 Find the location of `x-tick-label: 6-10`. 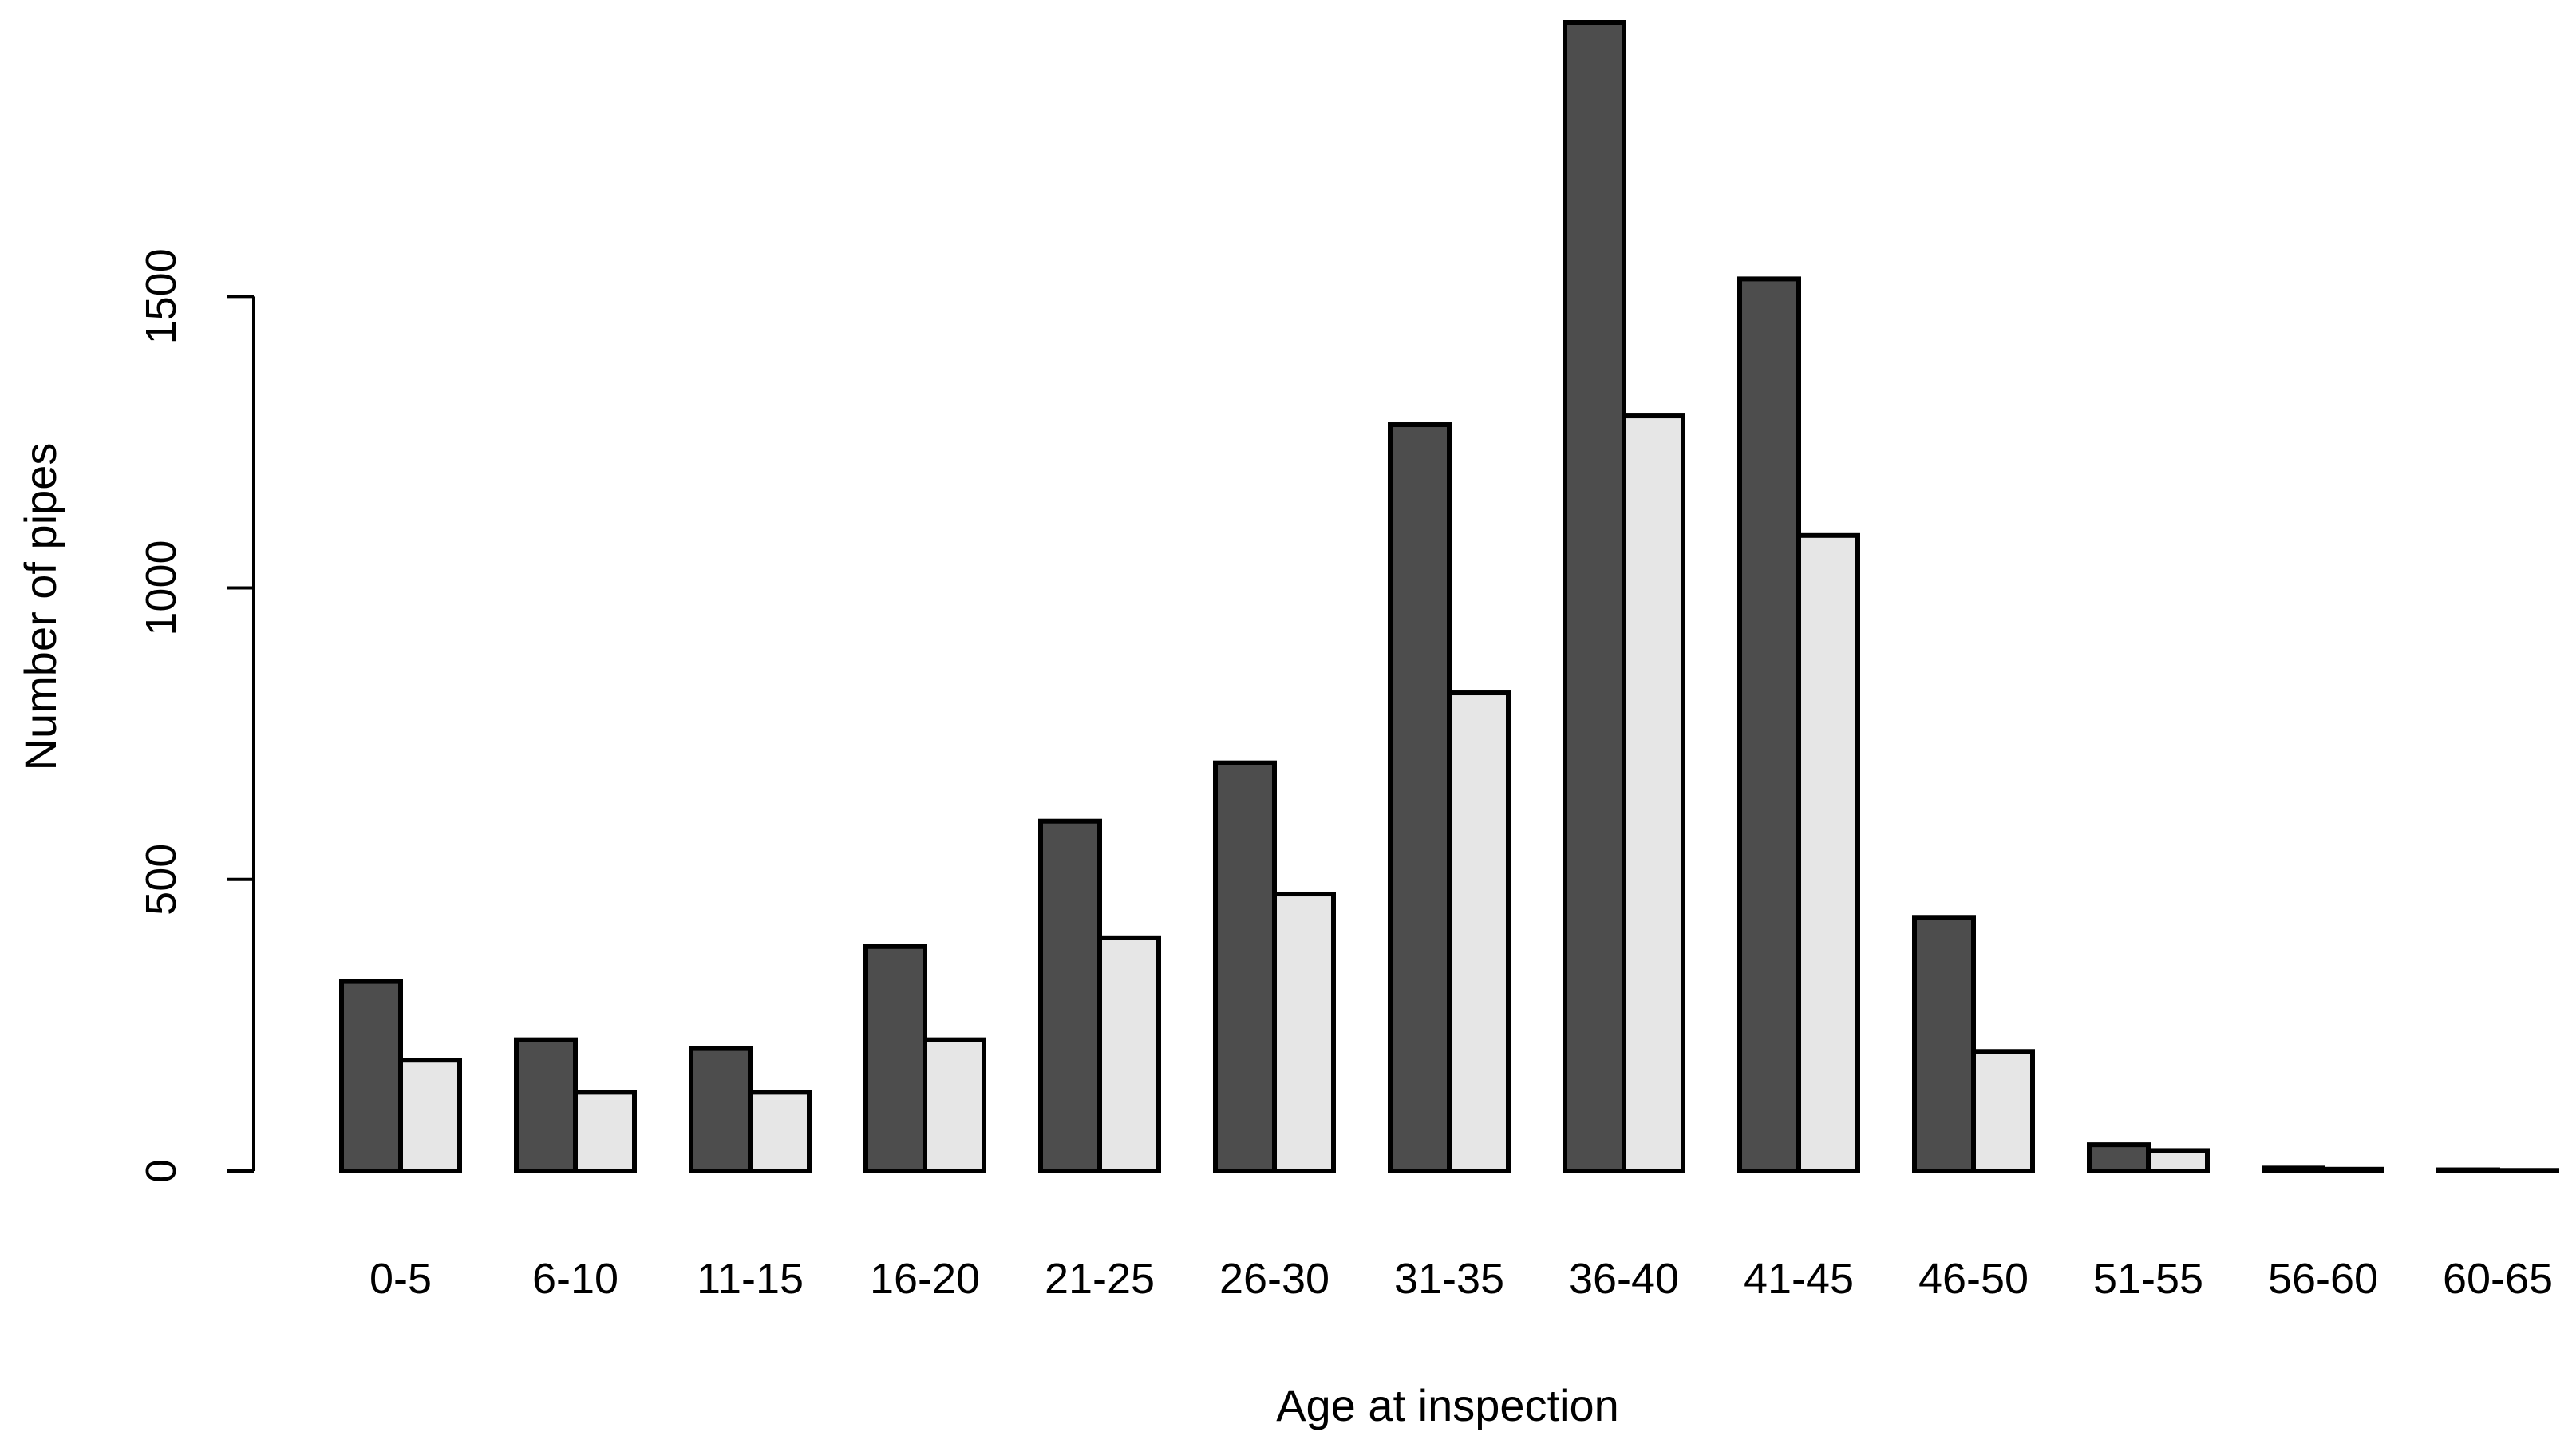

x-tick-label: 6-10 is located at coordinates (575, 1279).